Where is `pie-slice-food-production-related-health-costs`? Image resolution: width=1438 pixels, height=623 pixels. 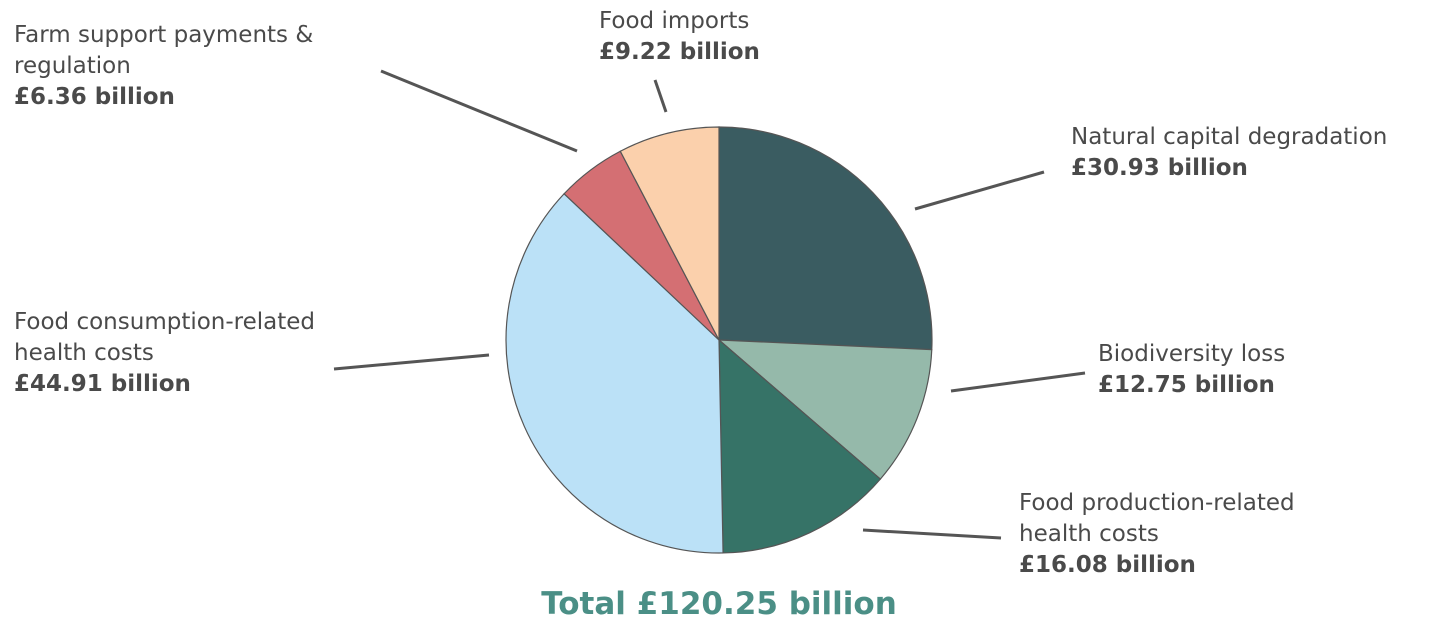 pie-slice-food-production-related-health-costs is located at coordinates (800, 446).